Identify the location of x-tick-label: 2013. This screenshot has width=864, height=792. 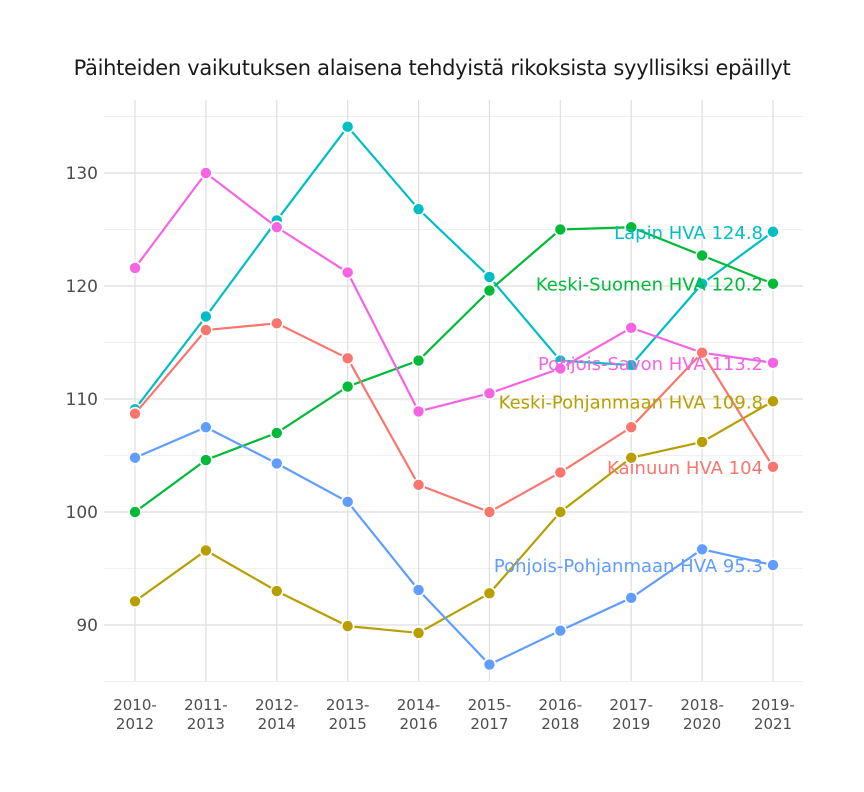
(206, 724).